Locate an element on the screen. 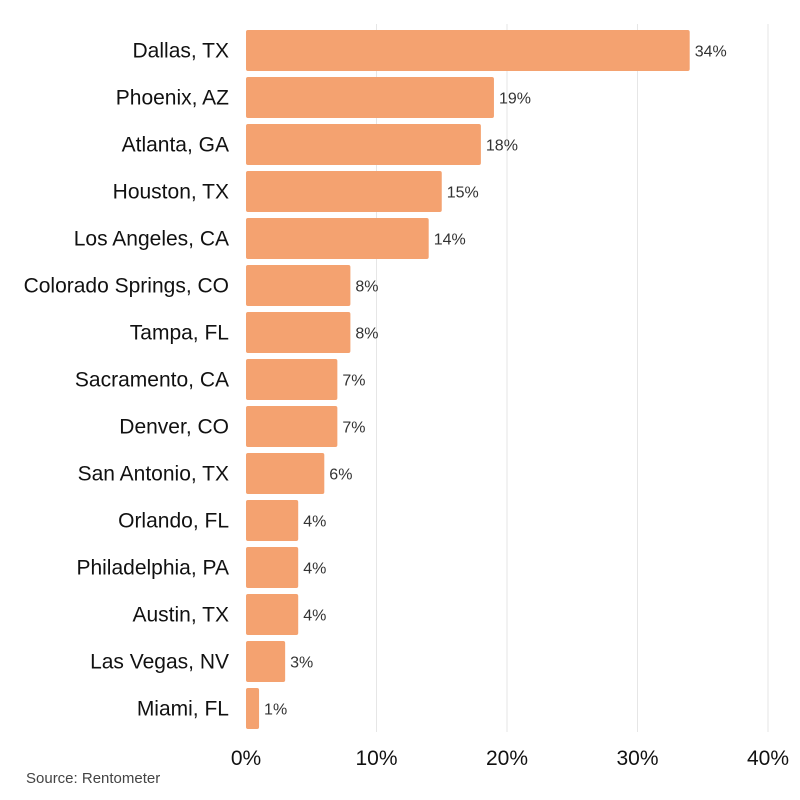  source-note: Source: Rentometer is located at coordinates (93, 778).